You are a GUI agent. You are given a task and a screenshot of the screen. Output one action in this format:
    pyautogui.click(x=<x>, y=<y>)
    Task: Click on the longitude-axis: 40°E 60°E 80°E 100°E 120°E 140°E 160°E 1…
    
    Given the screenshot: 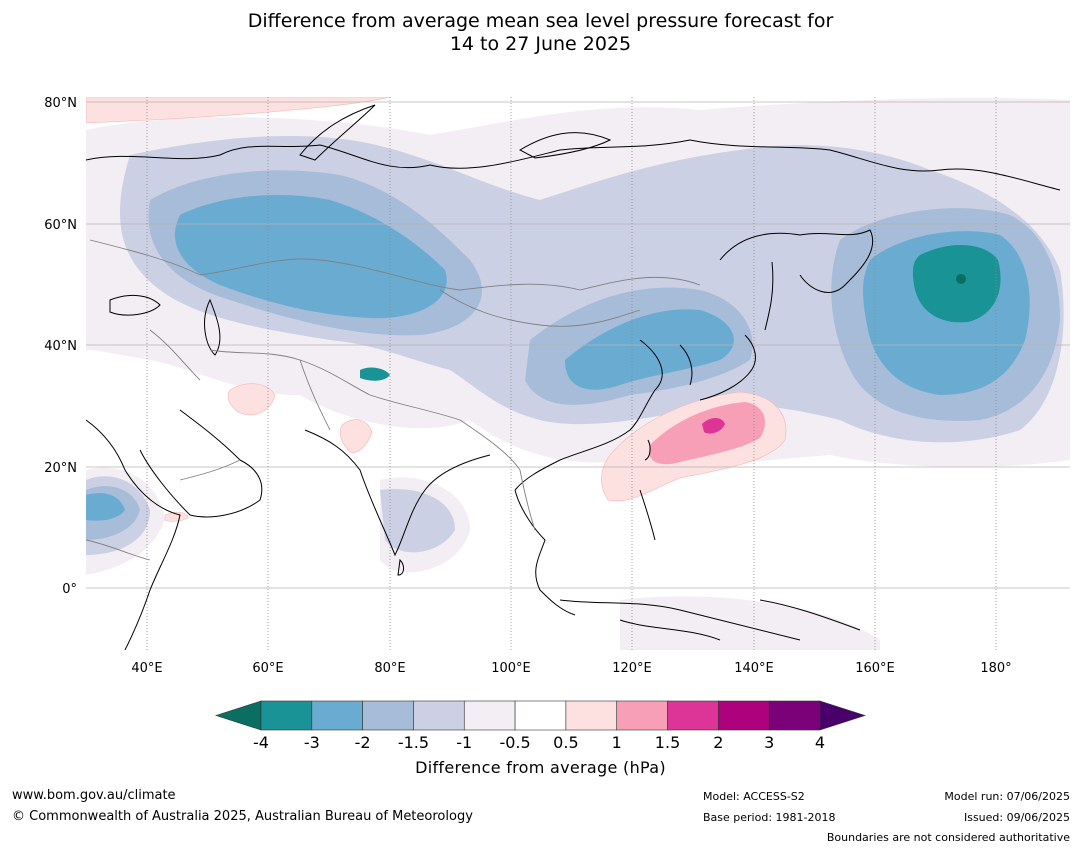 What is the action you would take?
    pyautogui.click(x=571, y=668)
    